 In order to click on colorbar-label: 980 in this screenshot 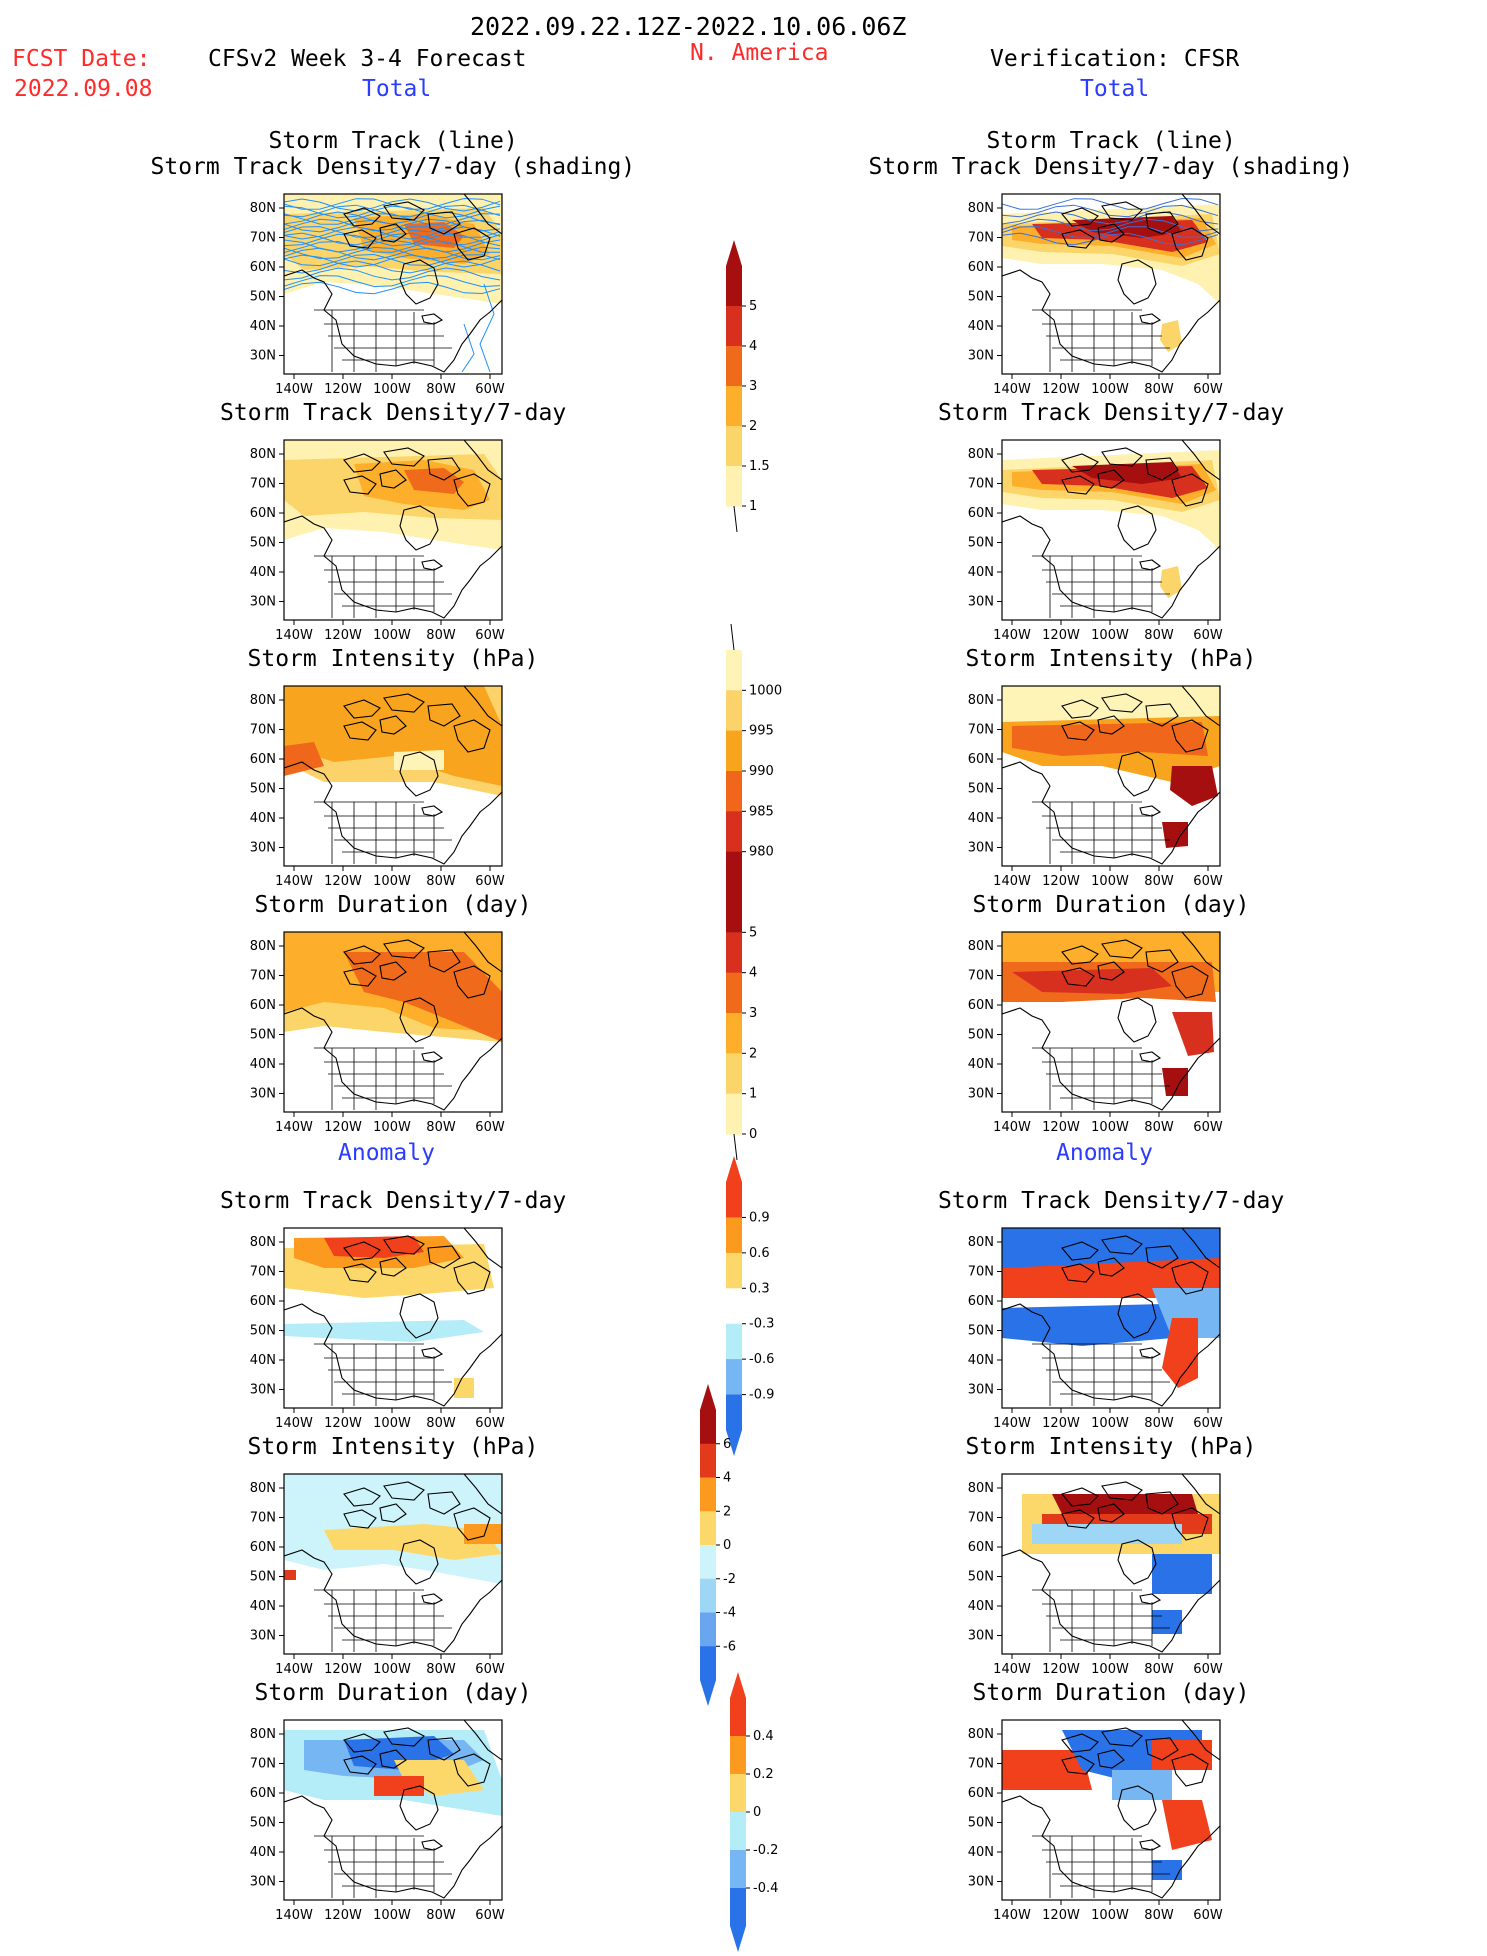, I will do `click(761, 852)`.